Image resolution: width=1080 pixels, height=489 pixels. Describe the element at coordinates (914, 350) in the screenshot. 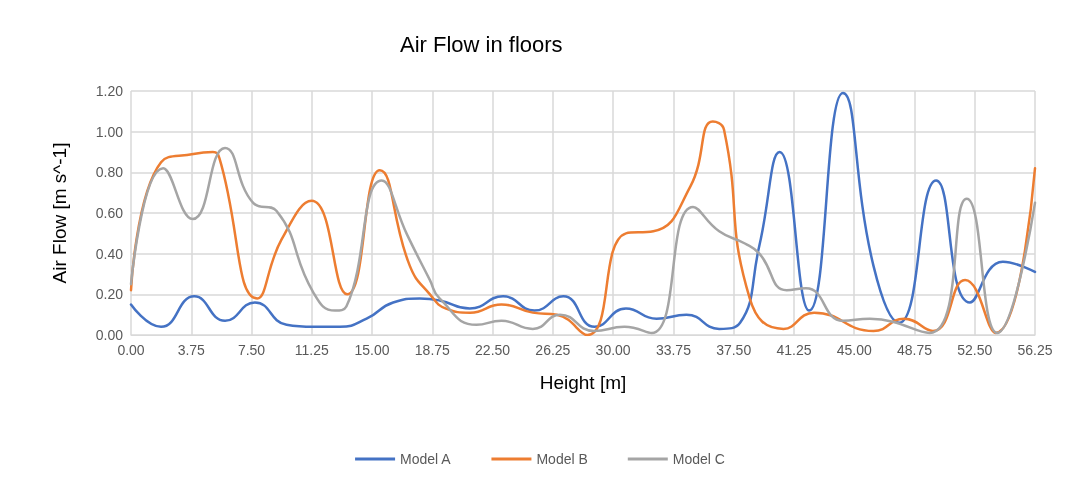

I see `x-tick-label: 48.75` at that location.